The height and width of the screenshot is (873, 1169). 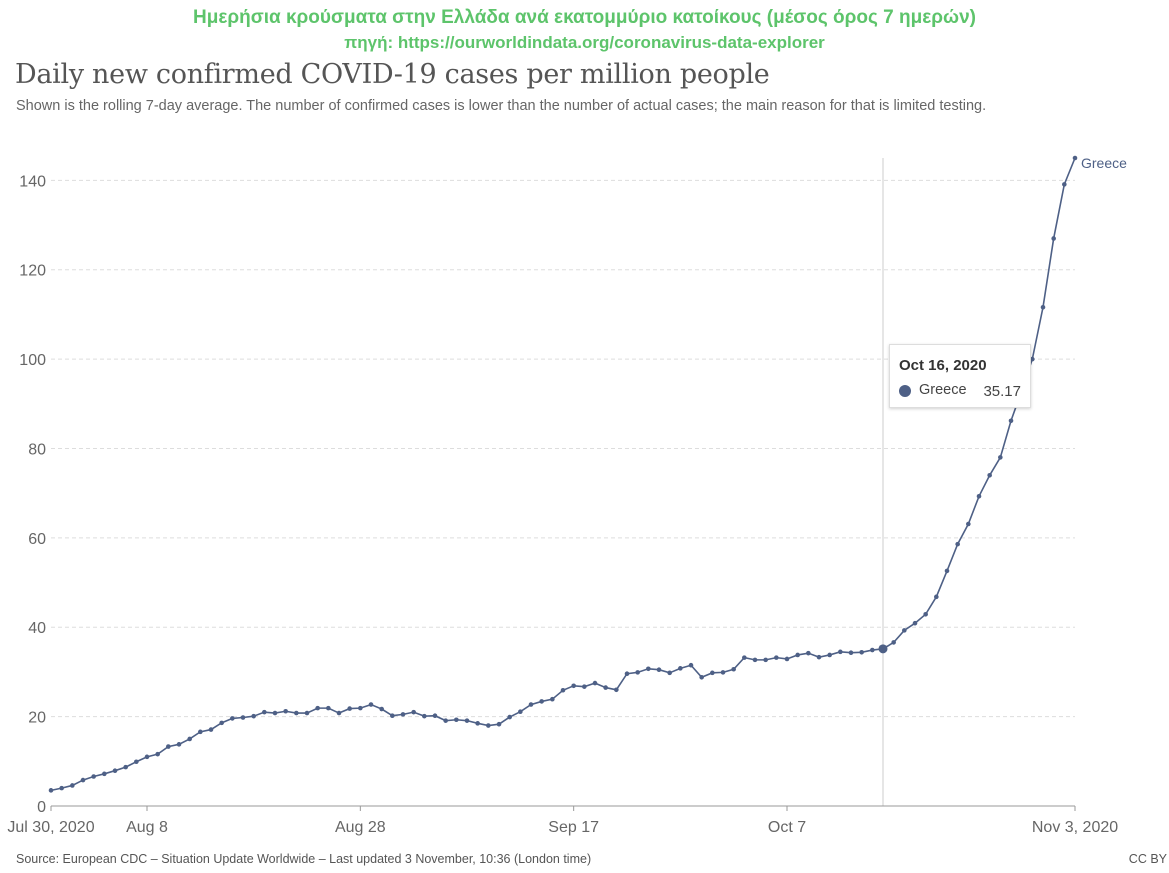 What do you see at coordinates (1147, 859) in the screenshot?
I see `footer-license-link: CC BY` at bounding box center [1147, 859].